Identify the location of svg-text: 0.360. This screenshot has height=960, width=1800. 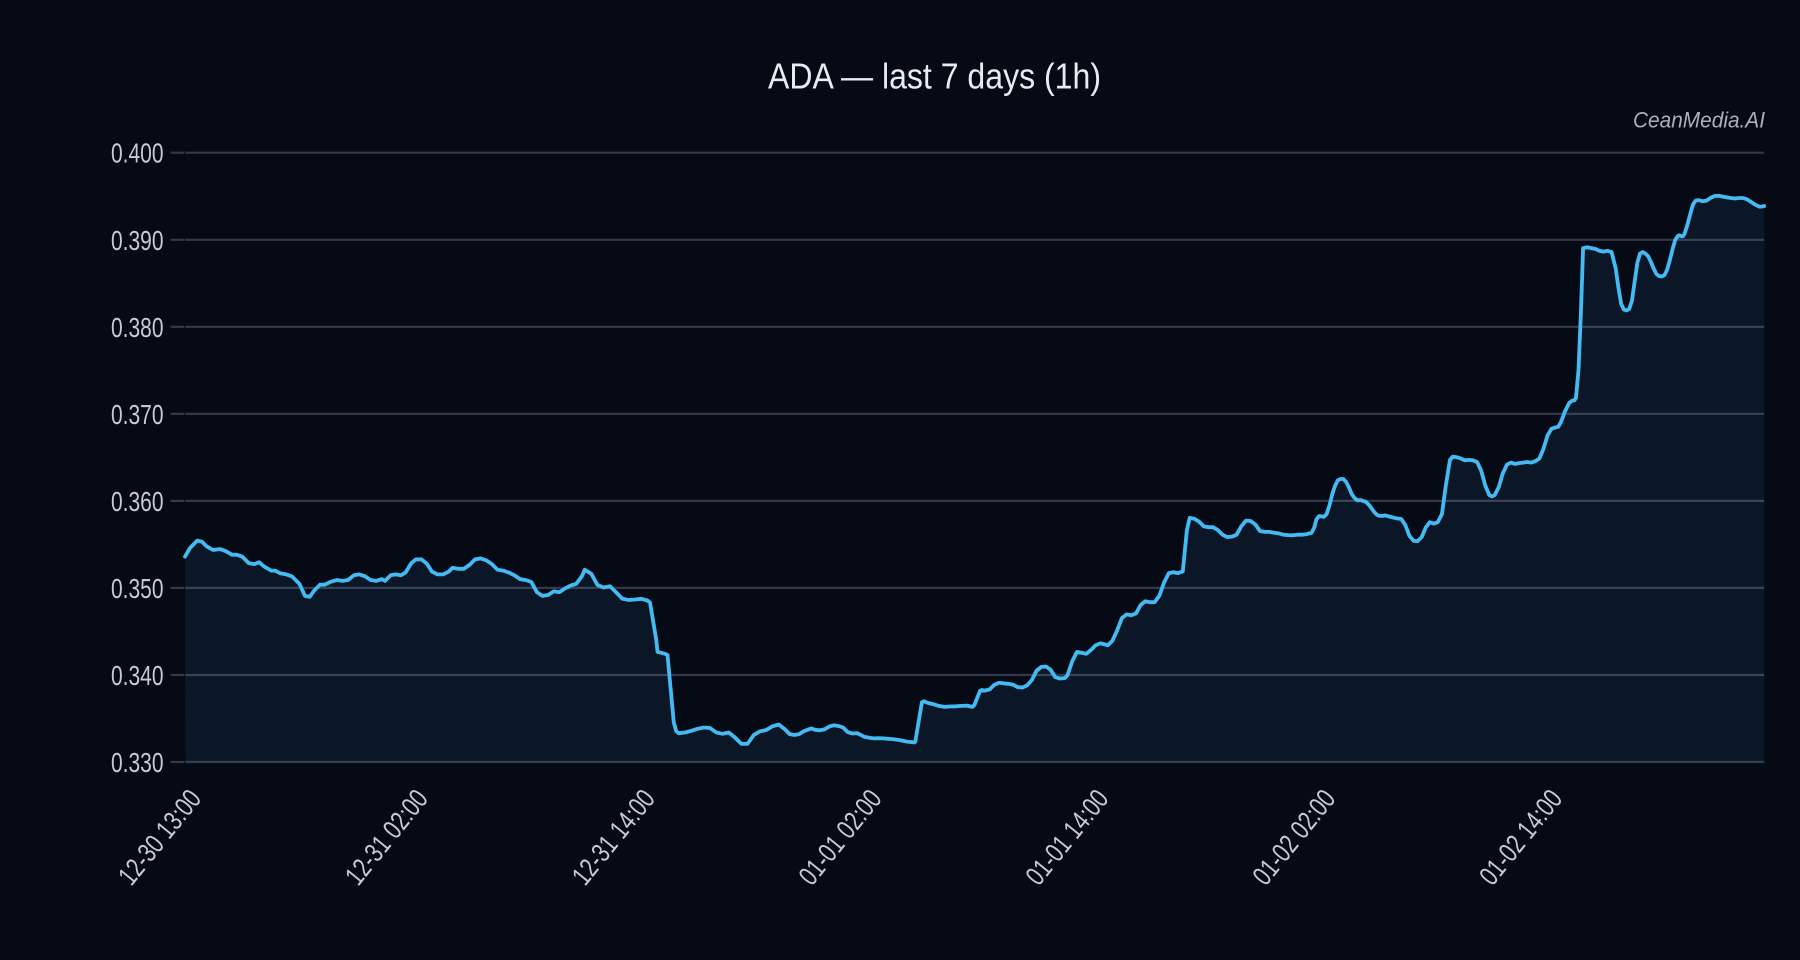
(137, 501).